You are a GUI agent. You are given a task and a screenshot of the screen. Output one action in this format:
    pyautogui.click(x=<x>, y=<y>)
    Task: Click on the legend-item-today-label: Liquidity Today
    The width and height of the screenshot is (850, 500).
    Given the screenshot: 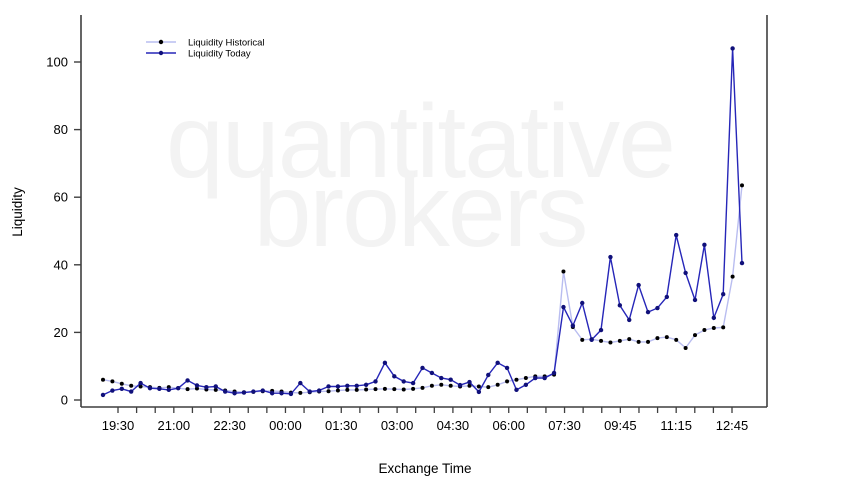 What is the action you would take?
    pyautogui.click(x=219, y=54)
    